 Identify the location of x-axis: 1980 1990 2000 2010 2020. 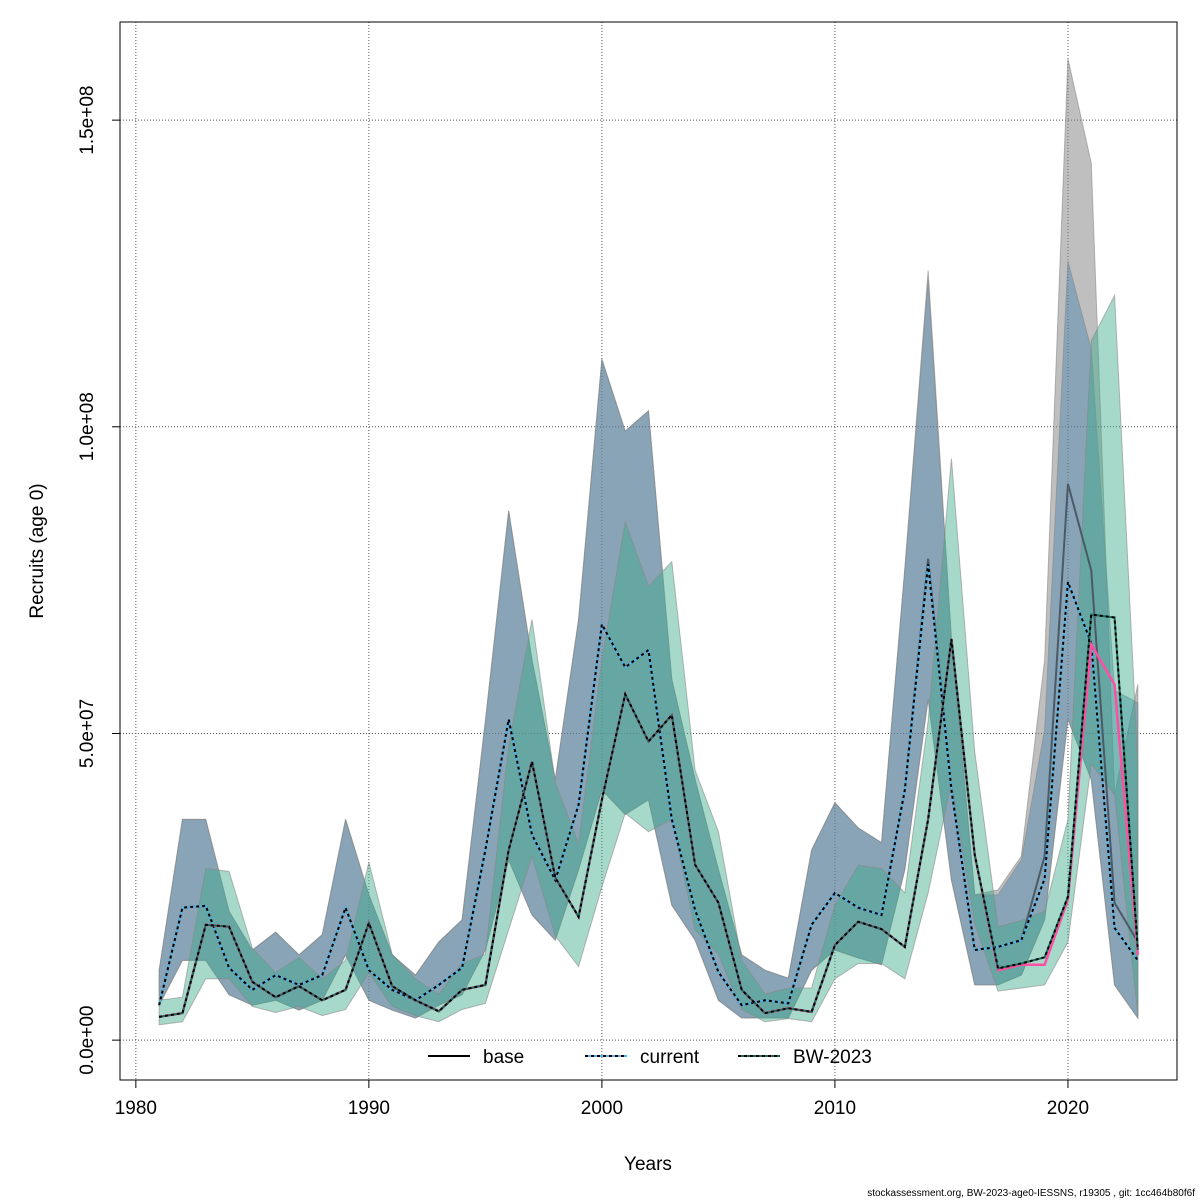
(602, 1099).